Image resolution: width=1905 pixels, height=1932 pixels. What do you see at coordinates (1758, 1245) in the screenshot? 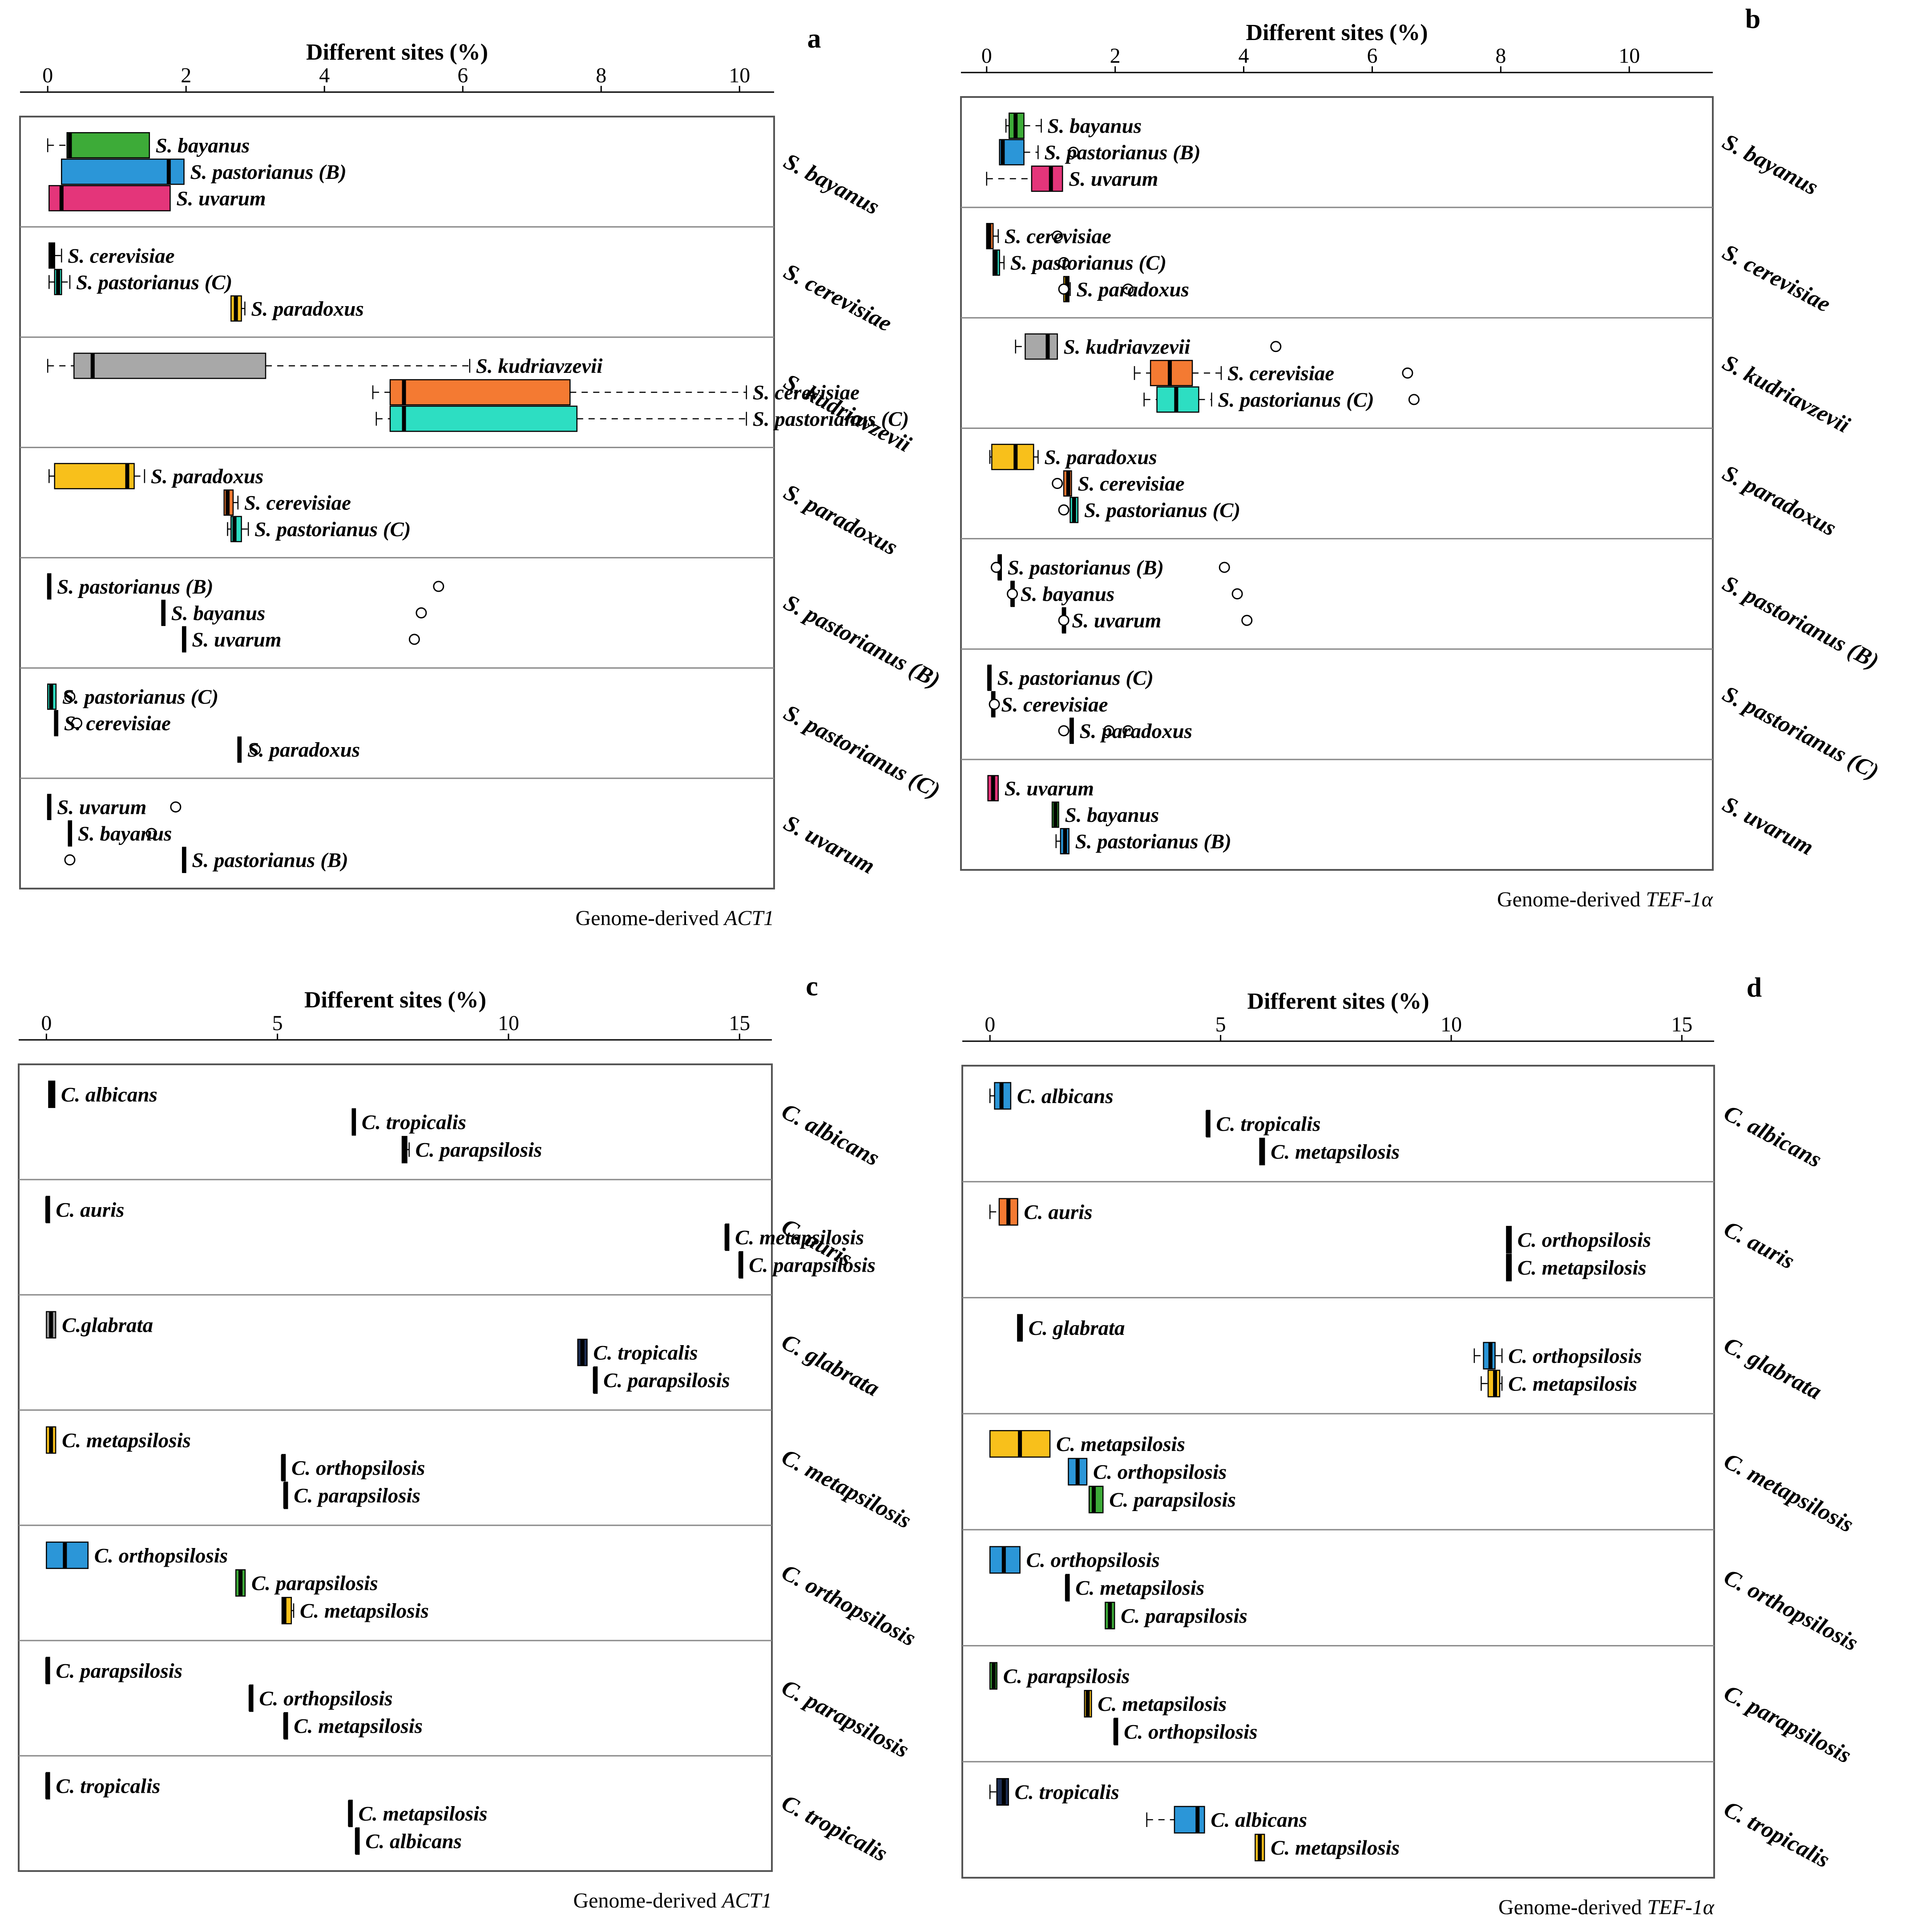
I see `group-label: C. auris` at bounding box center [1758, 1245].